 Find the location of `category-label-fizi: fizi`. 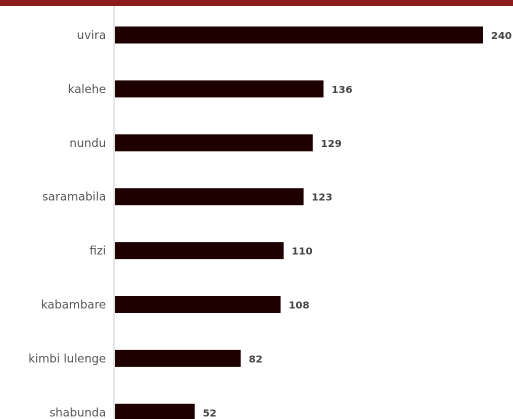

category-label-fizi: fizi is located at coordinates (98, 251).